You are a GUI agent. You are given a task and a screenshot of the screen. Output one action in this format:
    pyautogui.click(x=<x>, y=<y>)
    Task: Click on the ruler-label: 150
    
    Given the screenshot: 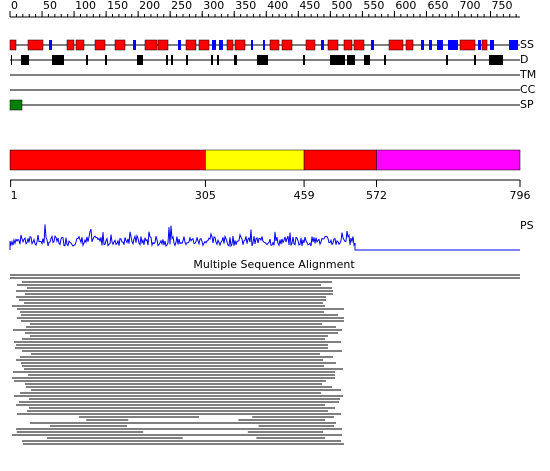 What is the action you would take?
    pyautogui.click(x=117, y=6)
    